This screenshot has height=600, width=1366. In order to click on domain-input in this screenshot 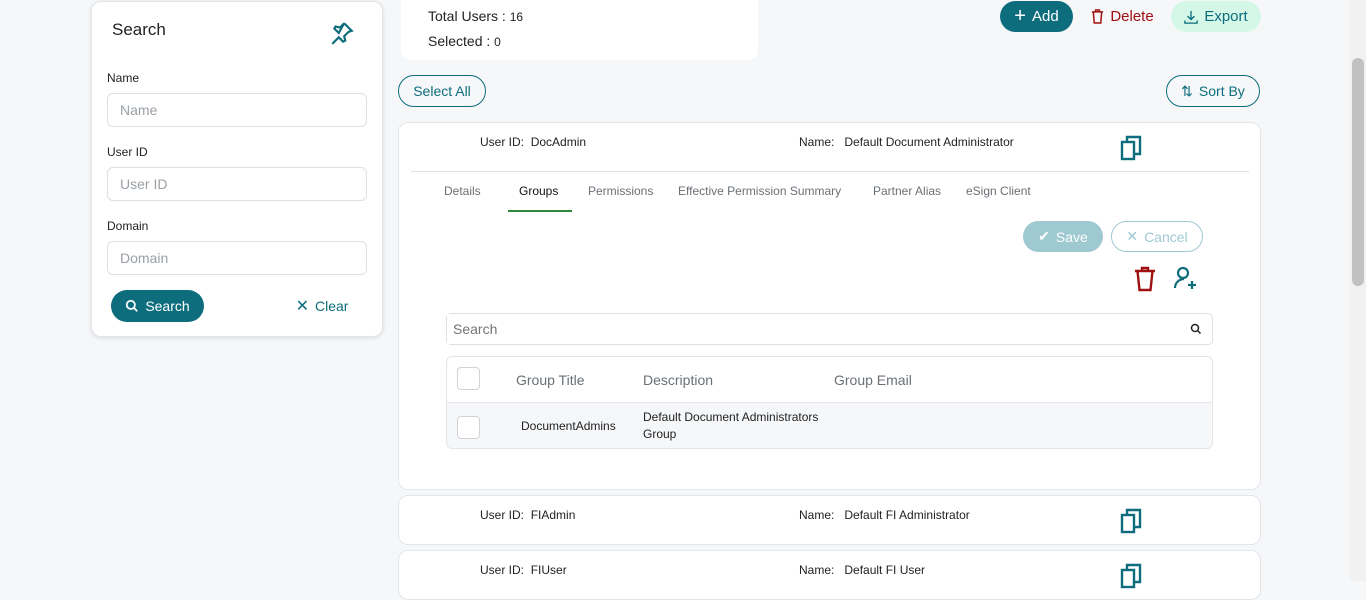, I will do `click(237, 258)`.